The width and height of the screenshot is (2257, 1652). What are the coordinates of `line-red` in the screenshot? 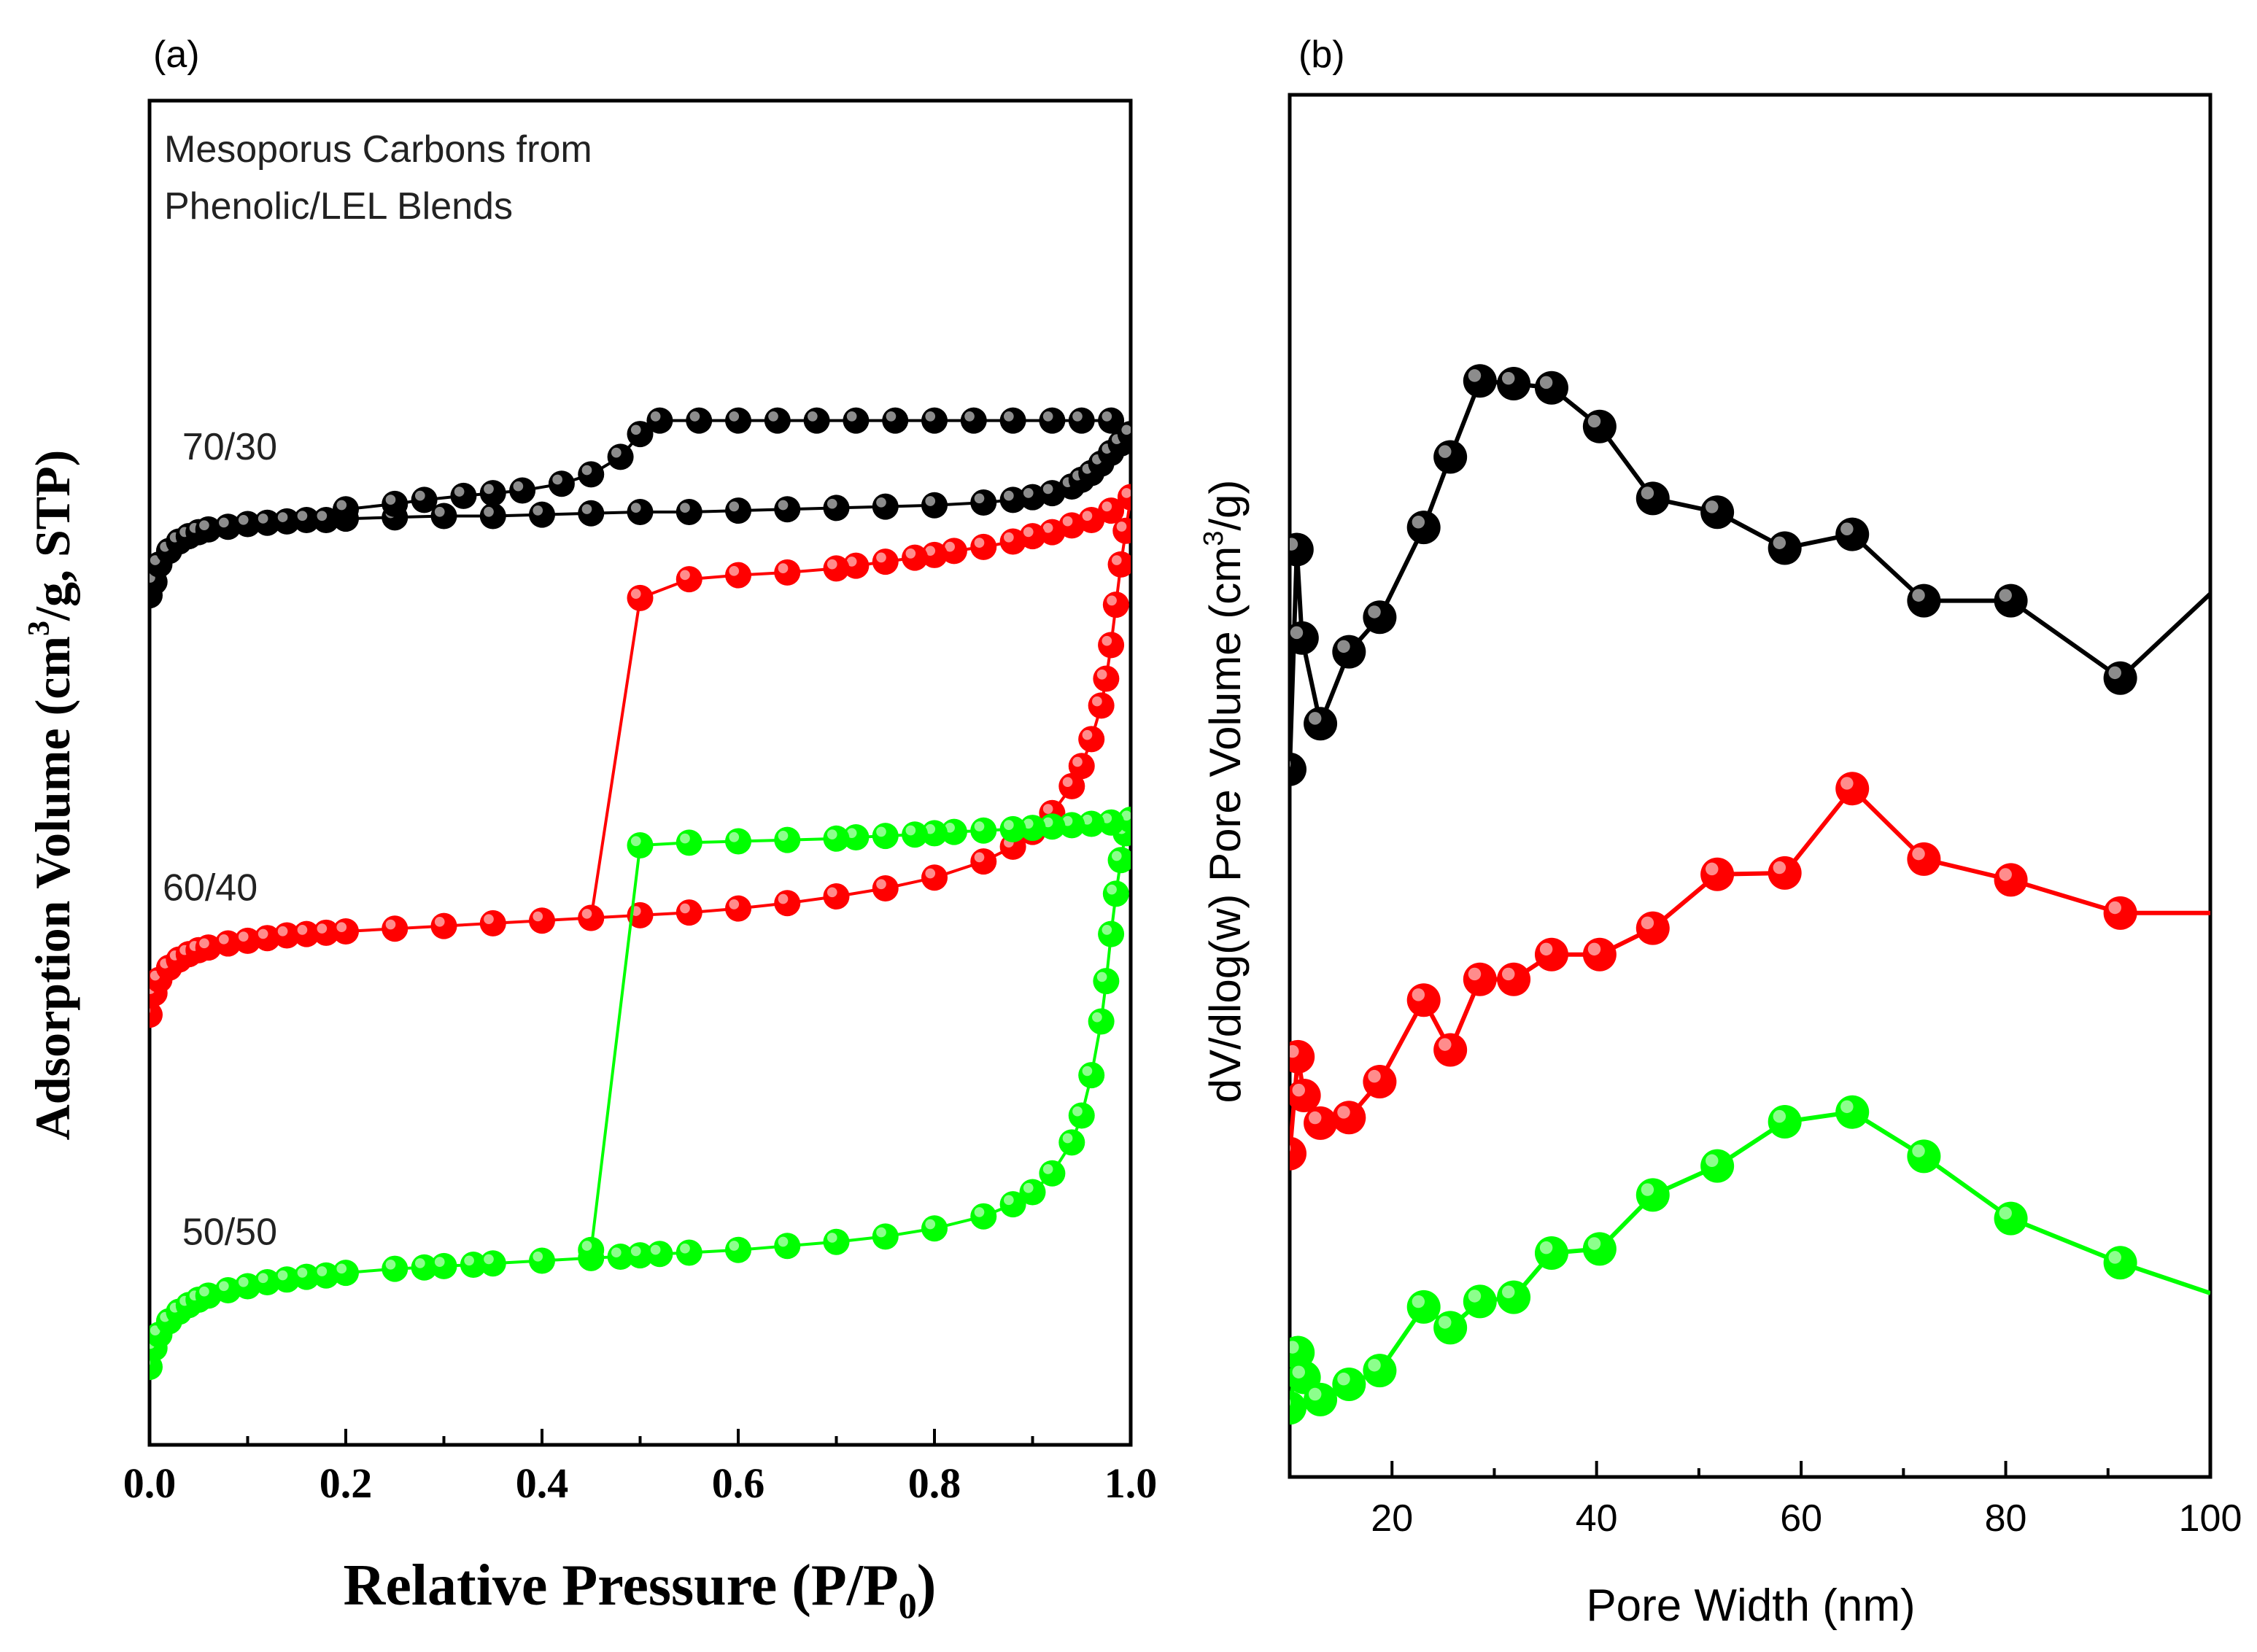 It's located at (1750, 970).